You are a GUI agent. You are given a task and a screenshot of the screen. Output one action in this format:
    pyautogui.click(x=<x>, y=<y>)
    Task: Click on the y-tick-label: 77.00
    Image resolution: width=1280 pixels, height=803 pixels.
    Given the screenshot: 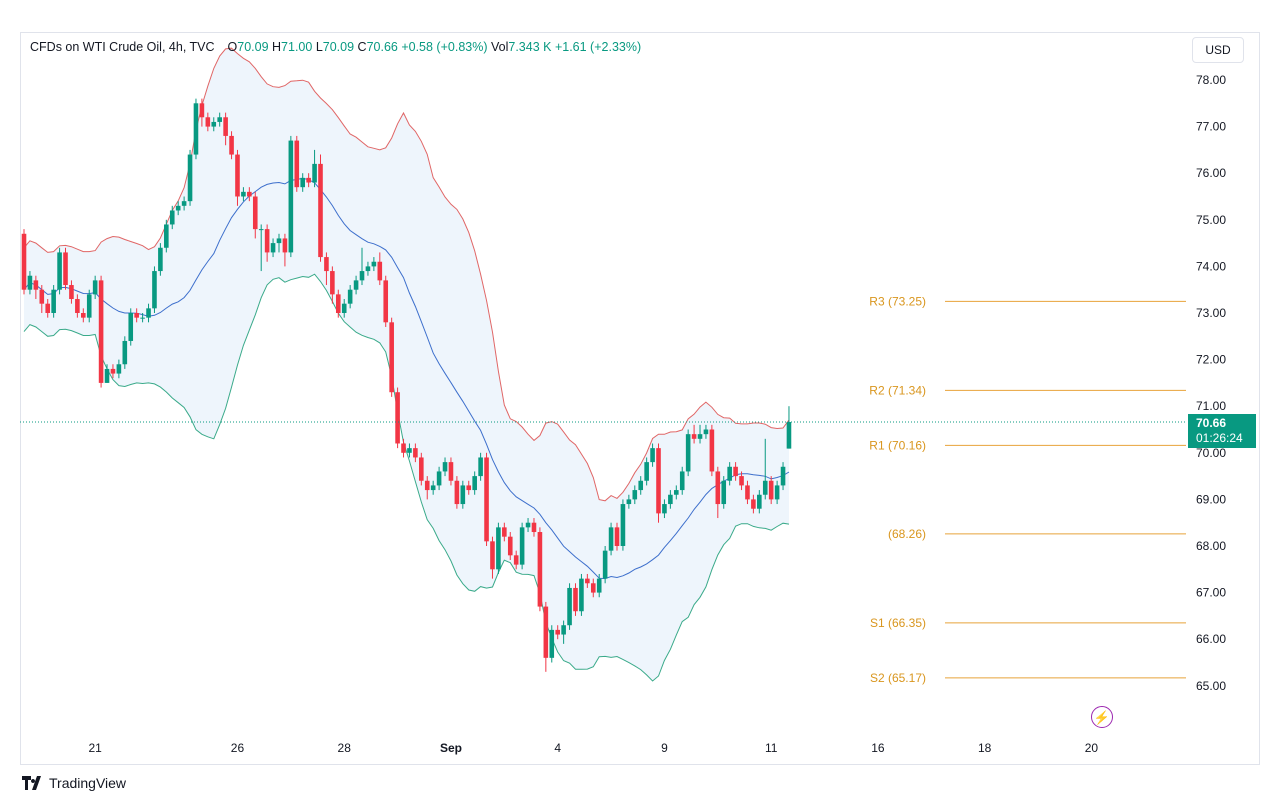 What is the action you would take?
    pyautogui.click(x=1211, y=127)
    